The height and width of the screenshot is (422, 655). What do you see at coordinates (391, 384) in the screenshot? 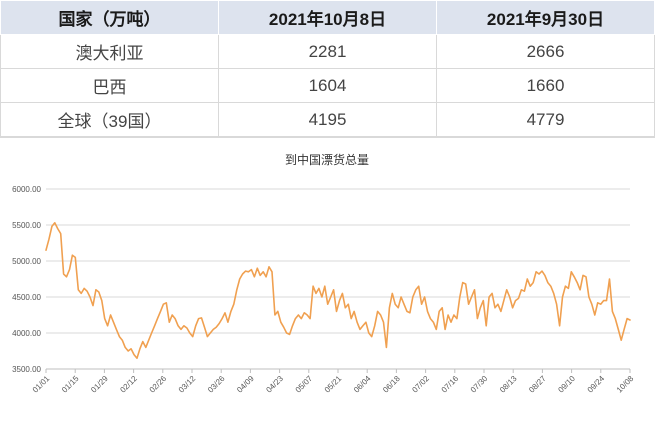
I see `x-tick-label: 06/18` at bounding box center [391, 384].